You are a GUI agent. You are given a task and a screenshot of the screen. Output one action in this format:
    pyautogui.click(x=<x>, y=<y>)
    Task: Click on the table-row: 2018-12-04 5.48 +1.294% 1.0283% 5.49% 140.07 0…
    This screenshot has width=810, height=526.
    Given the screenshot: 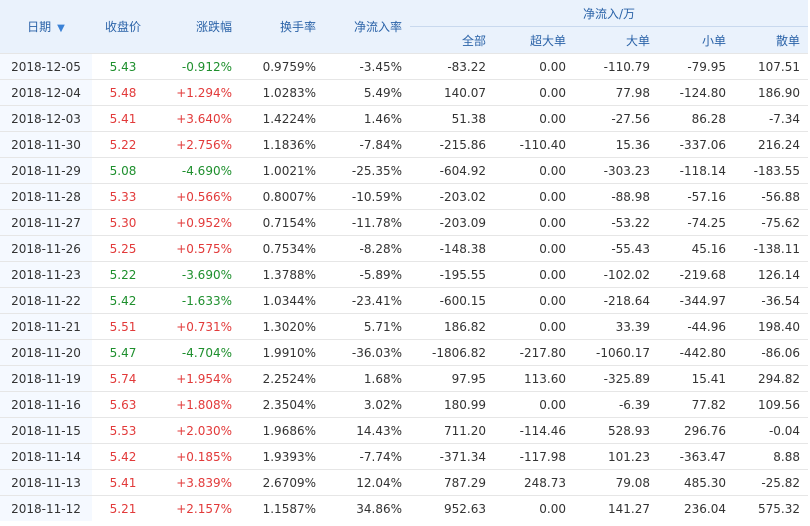 What is the action you would take?
    pyautogui.click(x=404, y=92)
    